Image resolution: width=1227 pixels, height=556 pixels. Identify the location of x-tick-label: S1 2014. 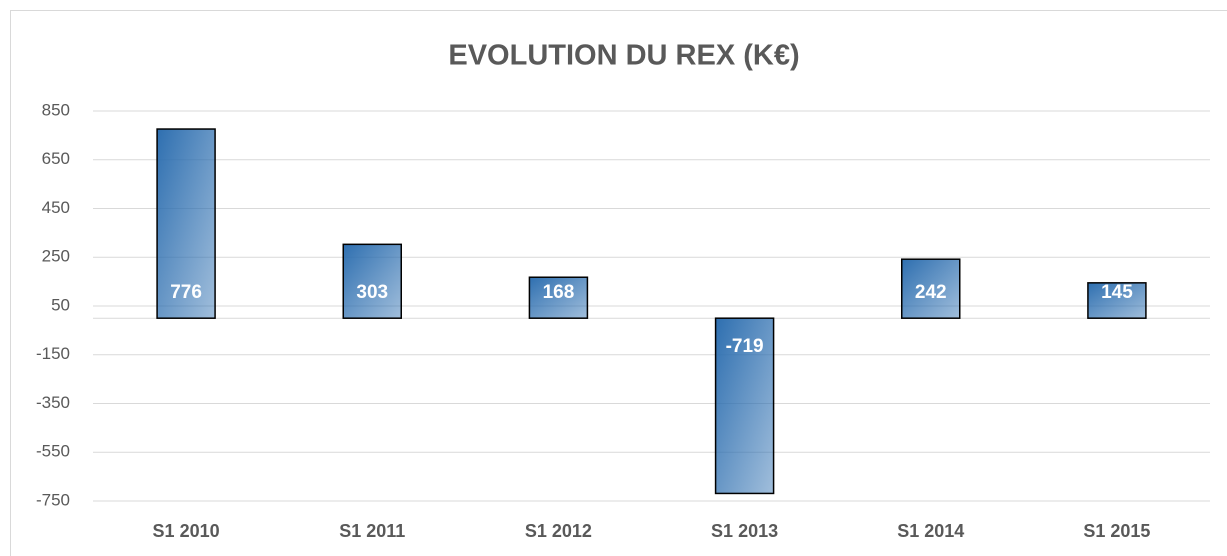
(930, 531).